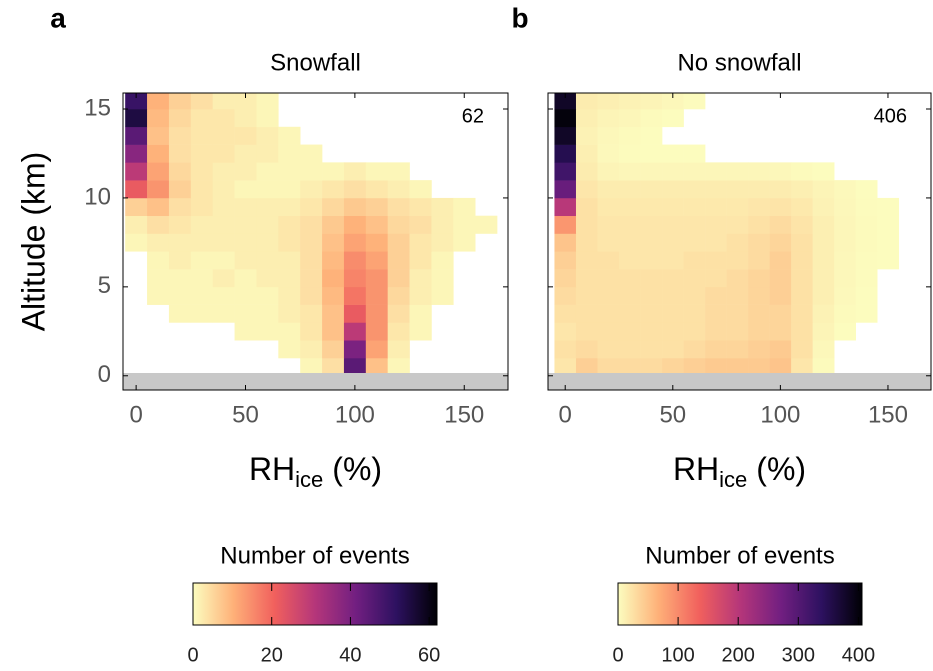 This screenshot has height=671, width=933. I want to click on x-axis-label-sub: ice, so click(733, 479).